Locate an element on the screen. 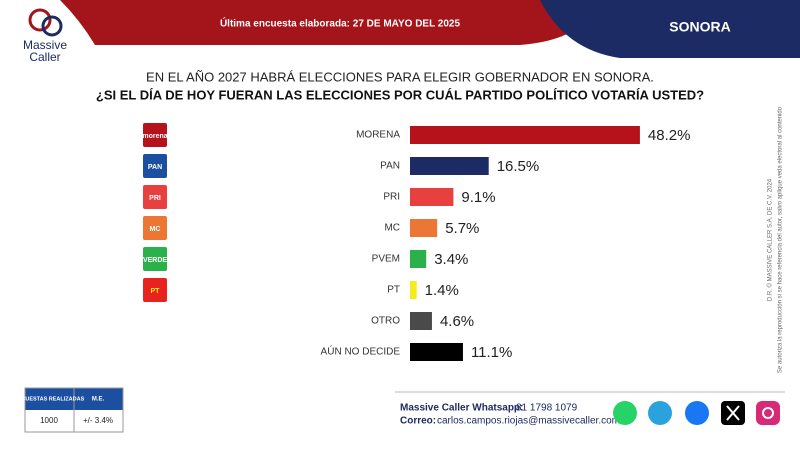 The height and width of the screenshot is (450, 800). region: SONORA is located at coordinates (699, 27).